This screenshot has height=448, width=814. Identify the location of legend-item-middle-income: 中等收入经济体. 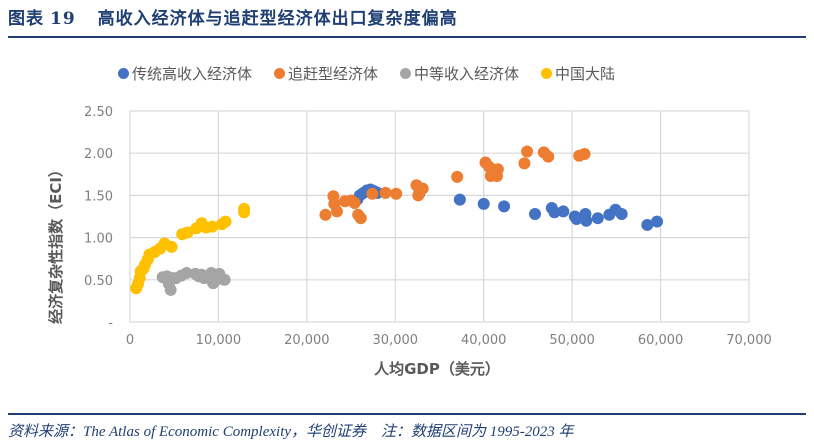
(459, 73).